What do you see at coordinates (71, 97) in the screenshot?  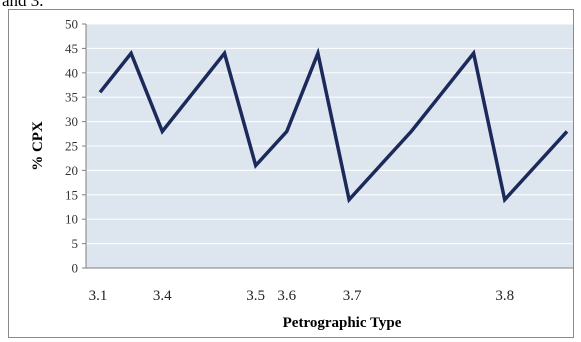 I see `y-tick-label: 35` at bounding box center [71, 97].